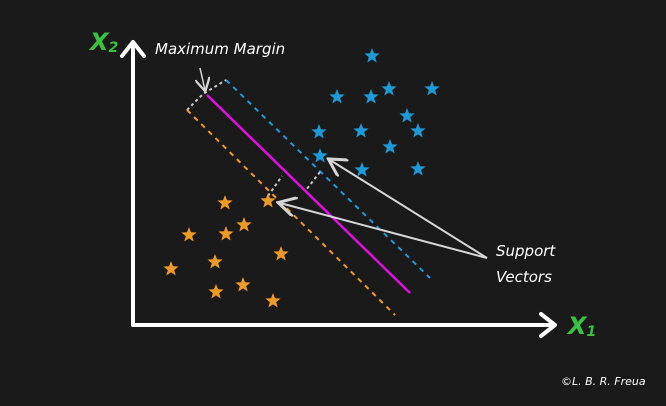  What do you see at coordinates (581, 326) in the screenshot?
I see `x-axis-label: X1` at bounding box center [581, 326].